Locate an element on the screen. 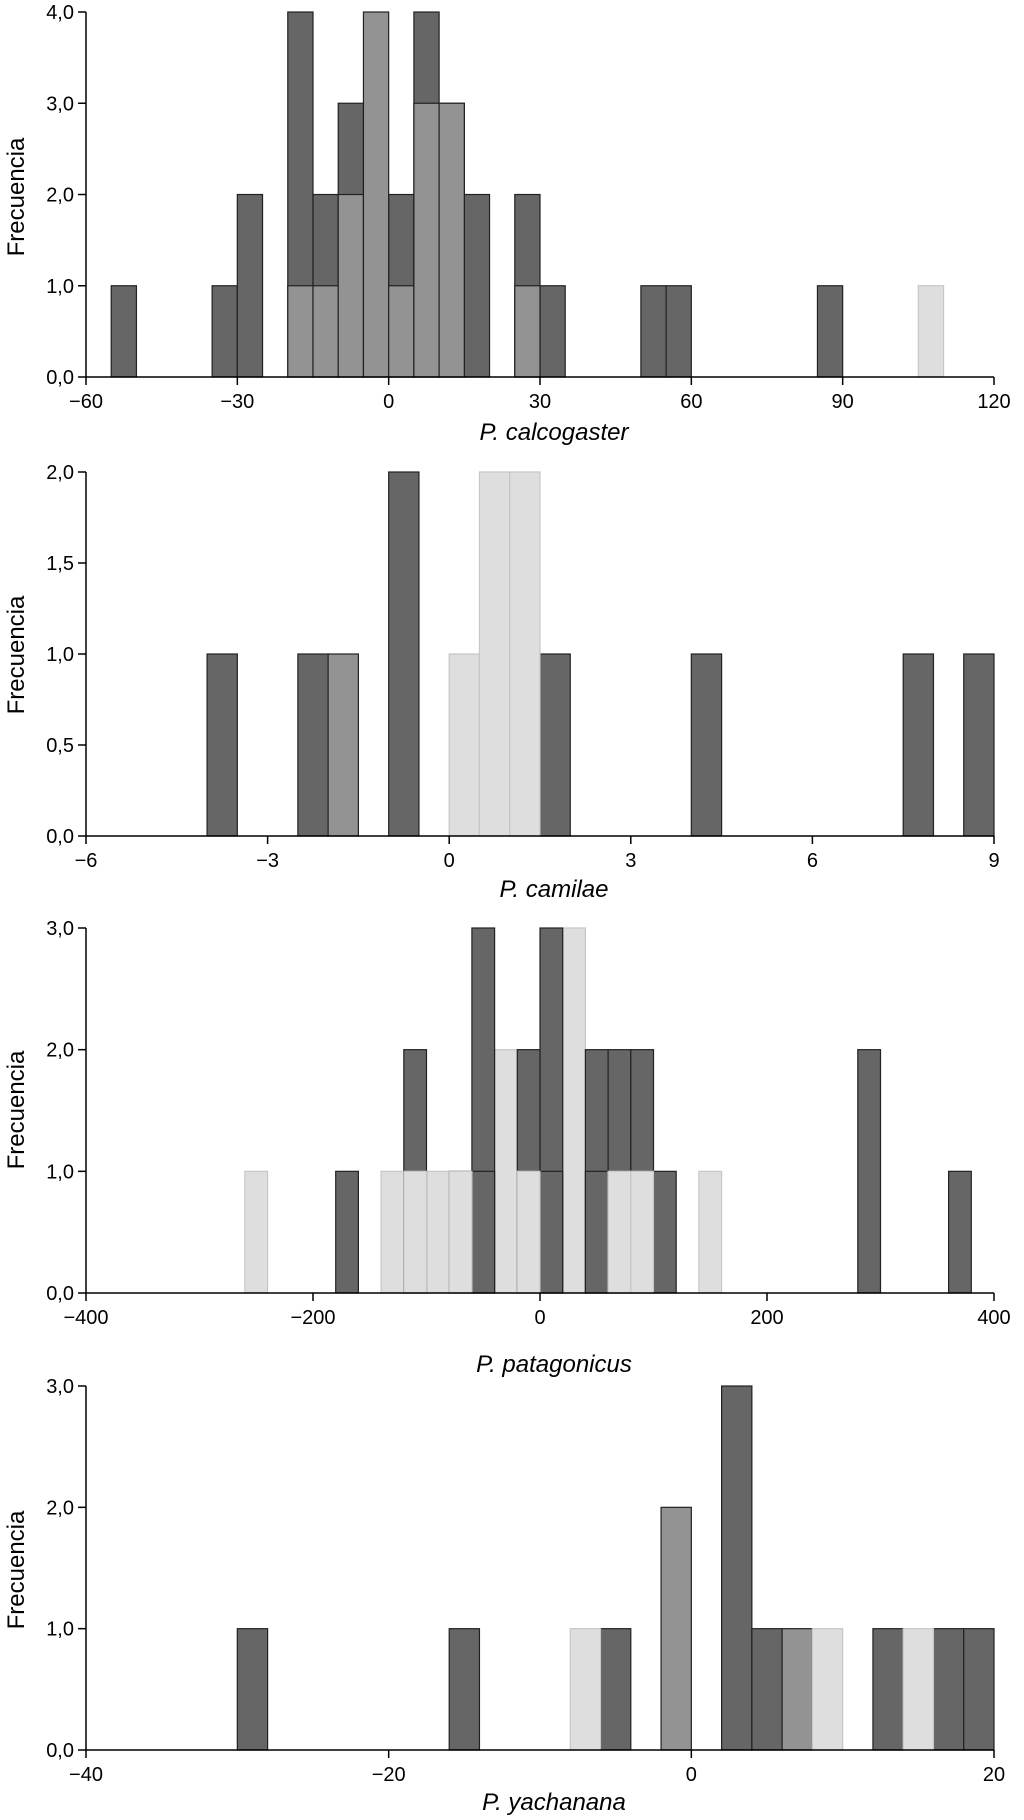 The height and width of the screenshot is (1820, 1024). x-axis-title: P. yachanana is located at coordinates (554, 1802).